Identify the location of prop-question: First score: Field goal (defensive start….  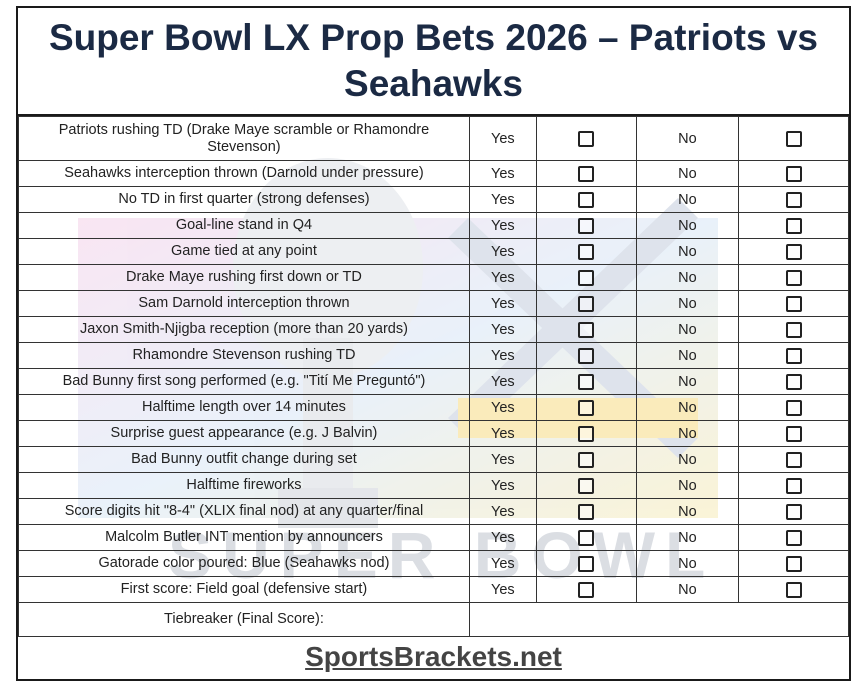
(244, 589).